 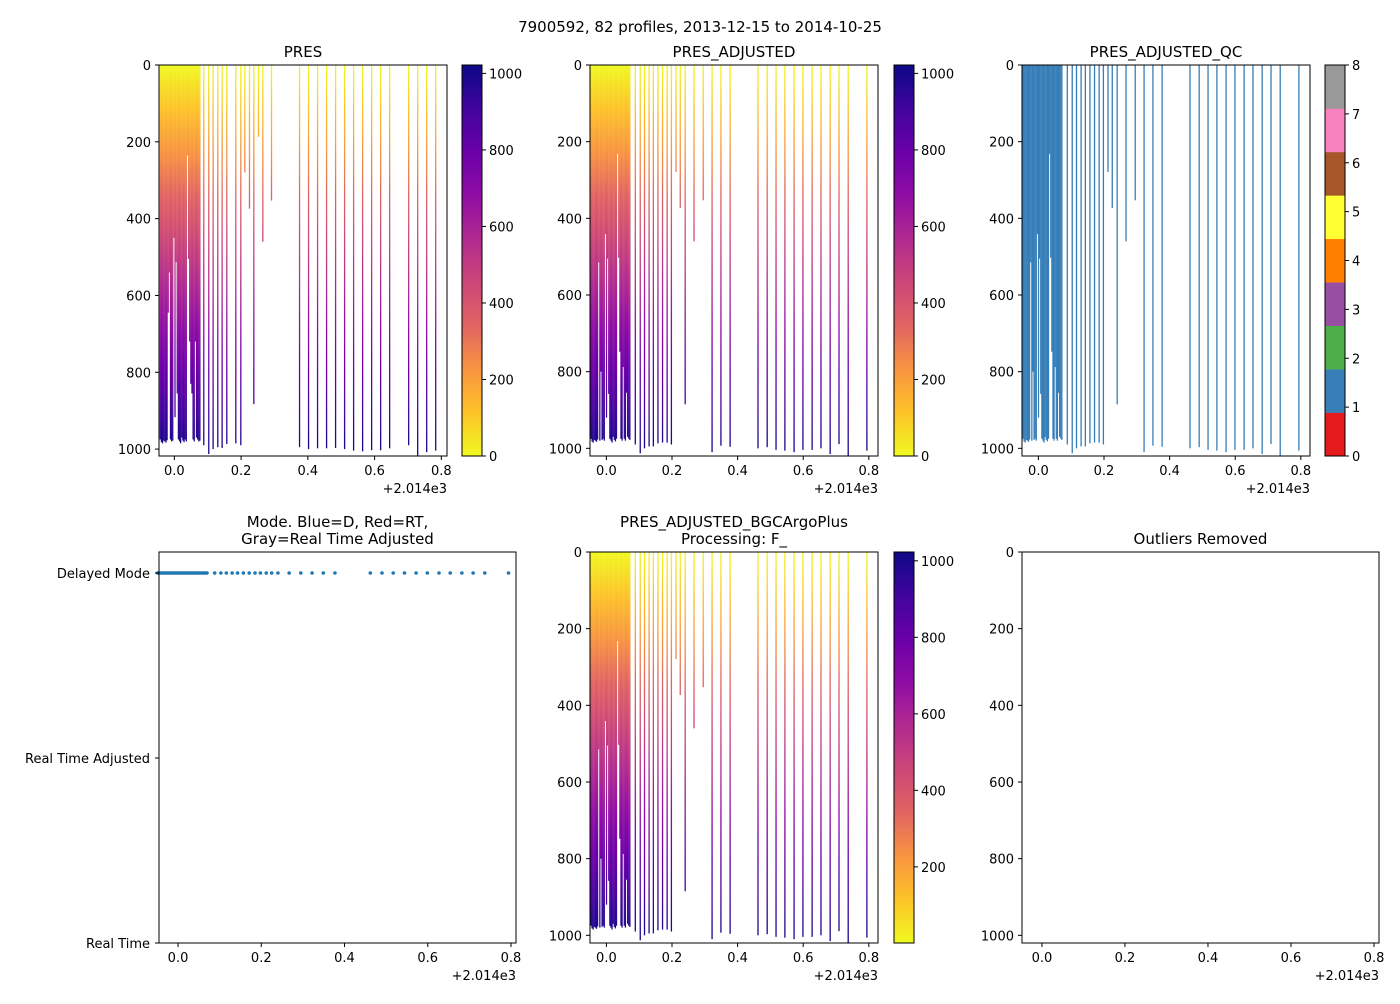 I want to click on y-tick-label: 0, so click(x=1010, y=553).